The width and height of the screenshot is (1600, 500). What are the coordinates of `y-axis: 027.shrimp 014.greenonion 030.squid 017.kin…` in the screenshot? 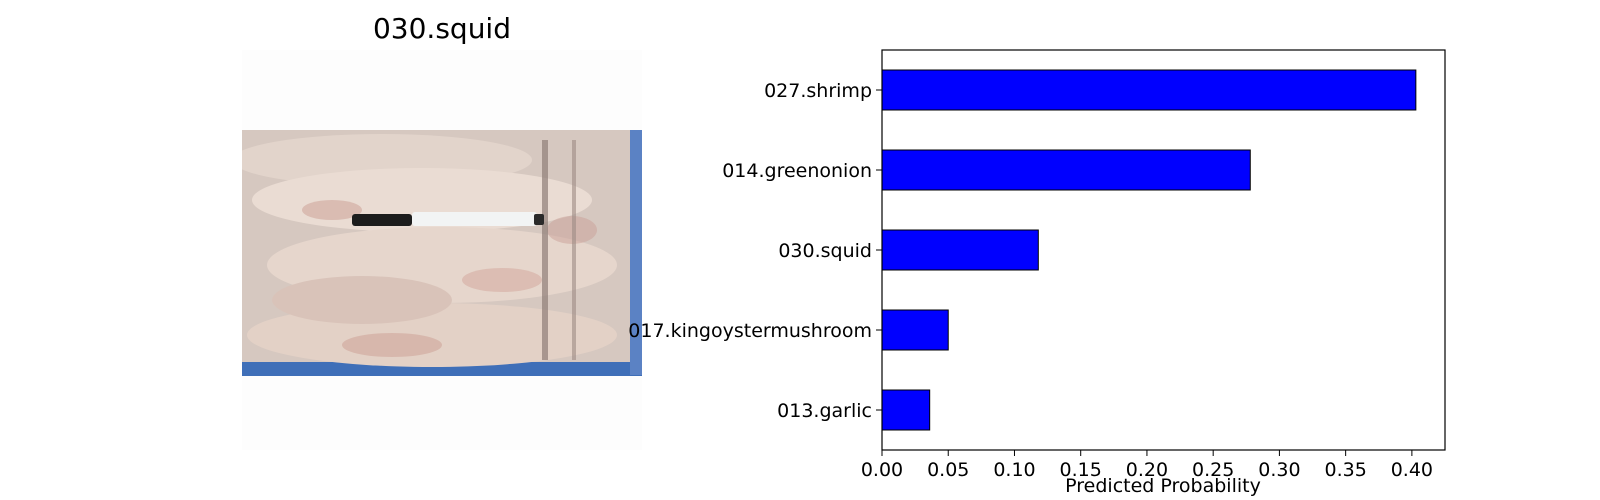 It's located at (755, 251).